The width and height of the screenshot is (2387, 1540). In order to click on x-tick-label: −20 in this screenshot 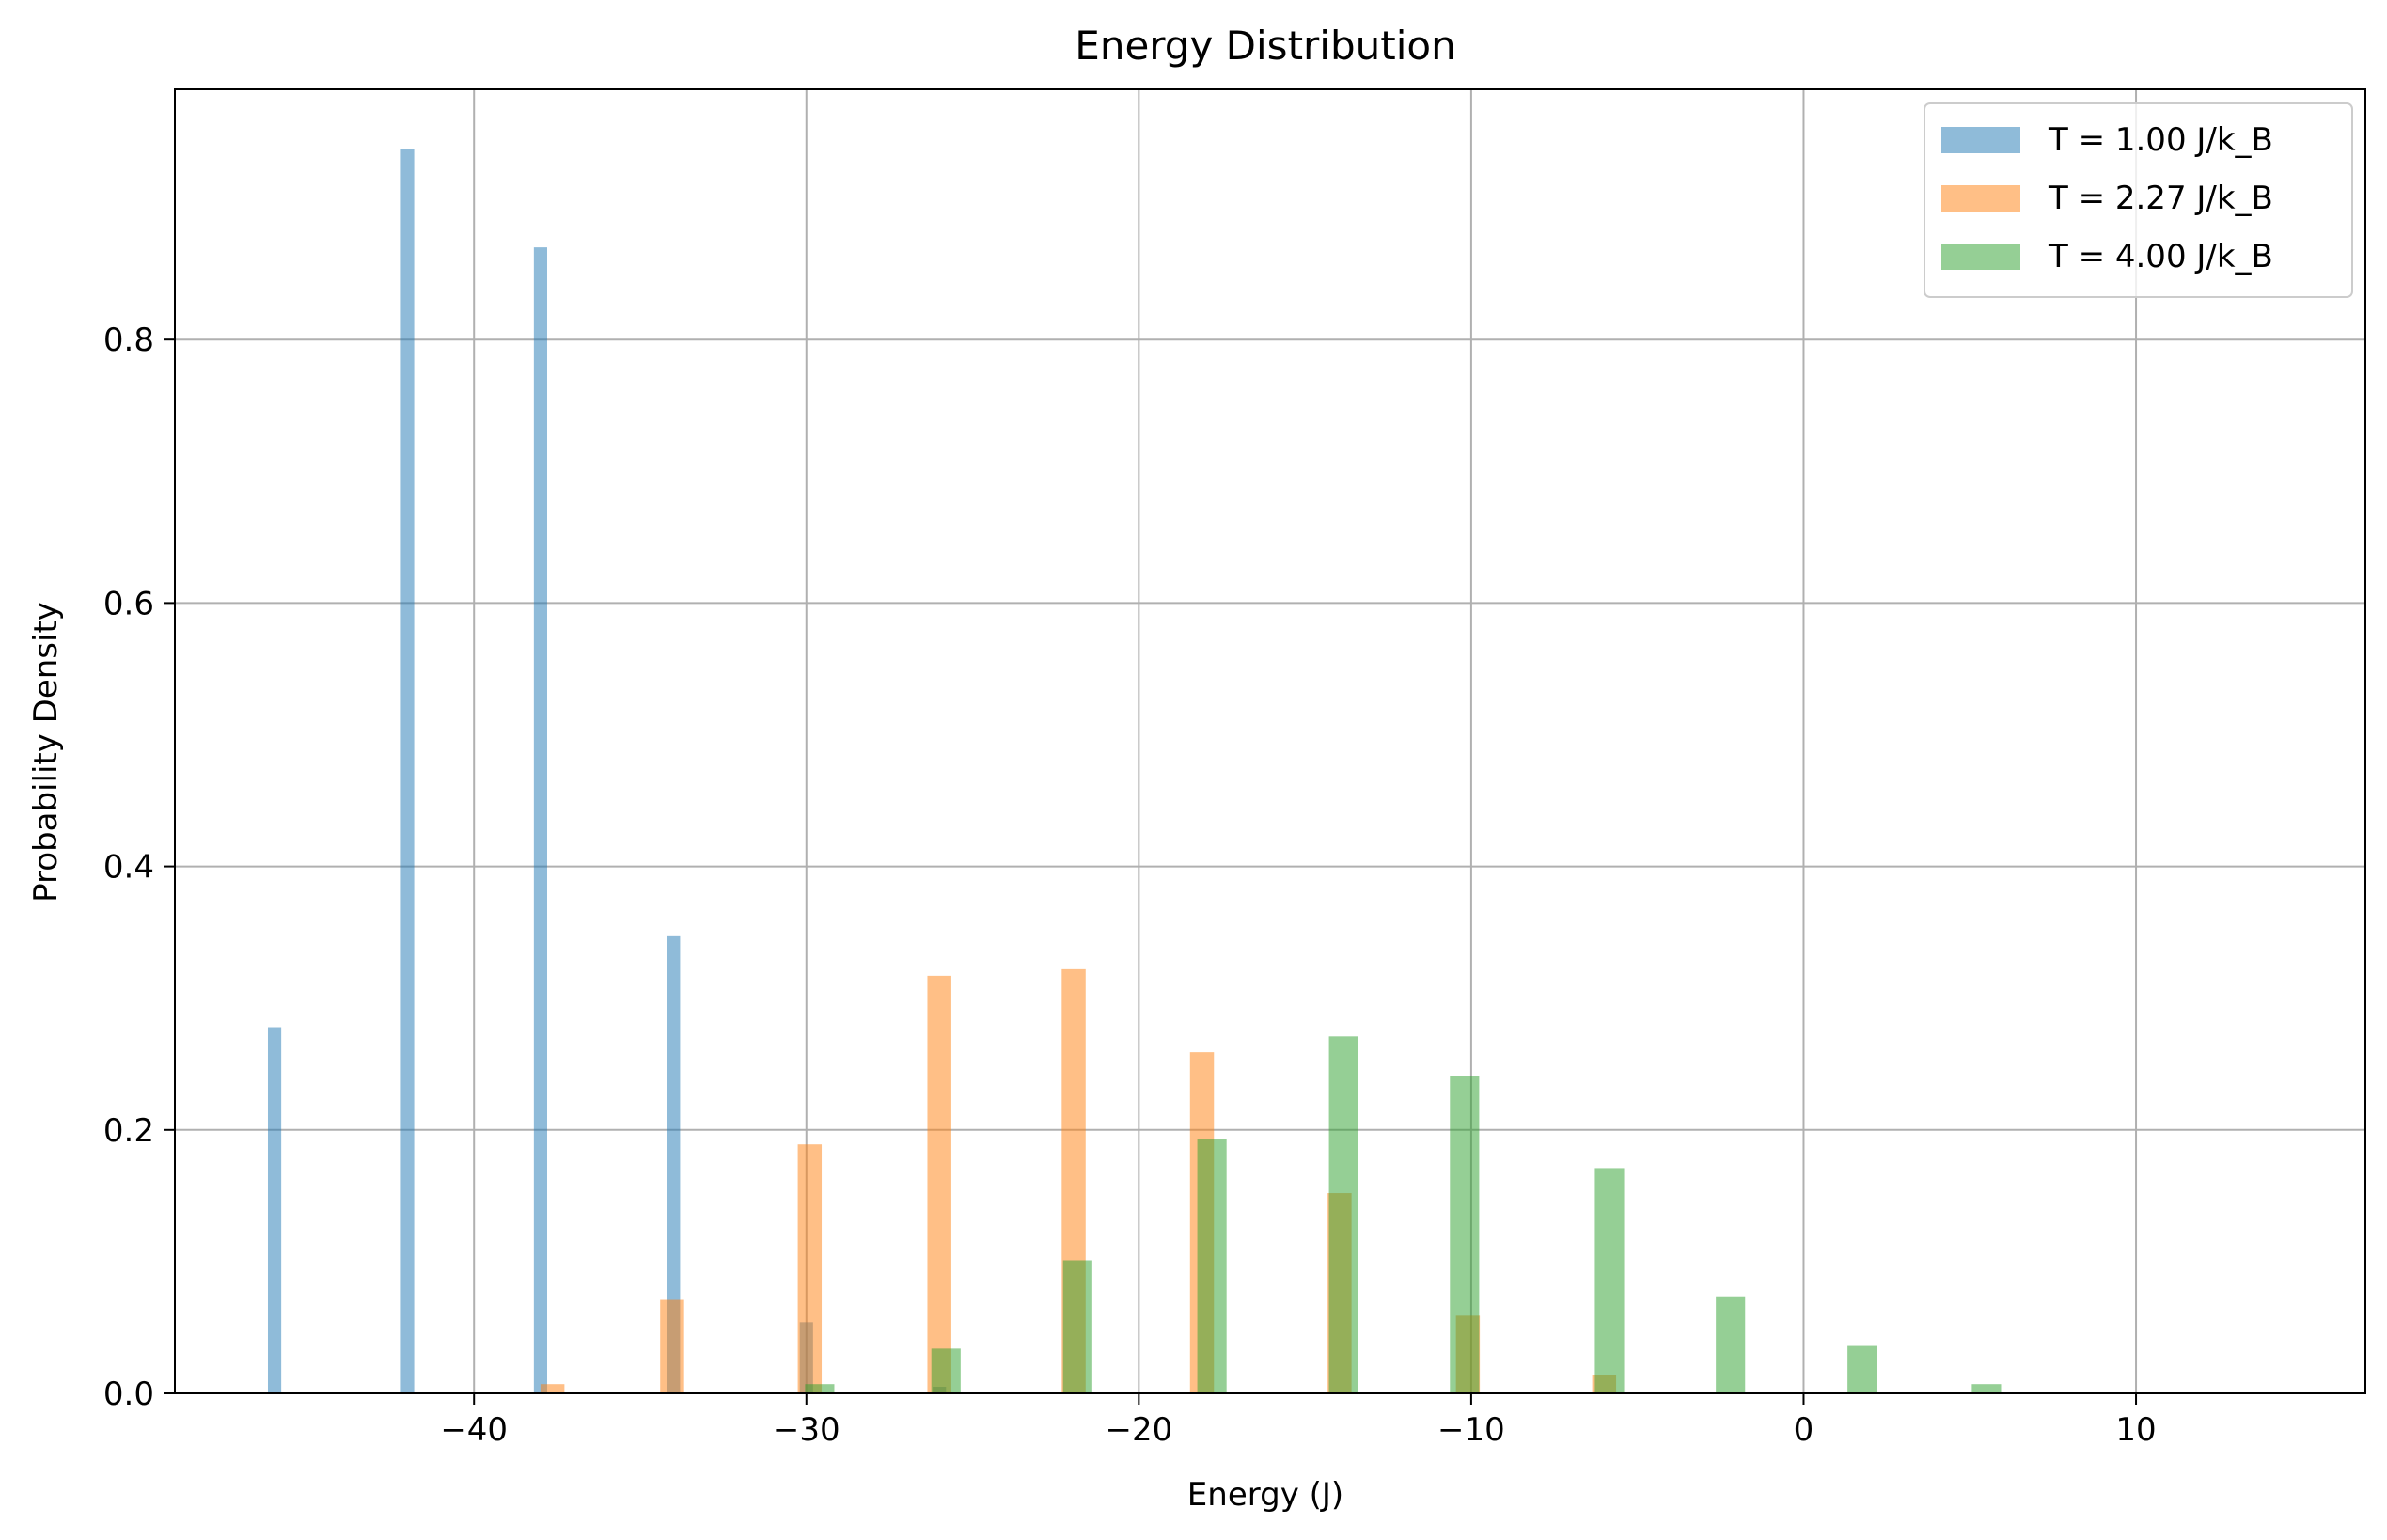, I will do `click(1138, 1430)`.